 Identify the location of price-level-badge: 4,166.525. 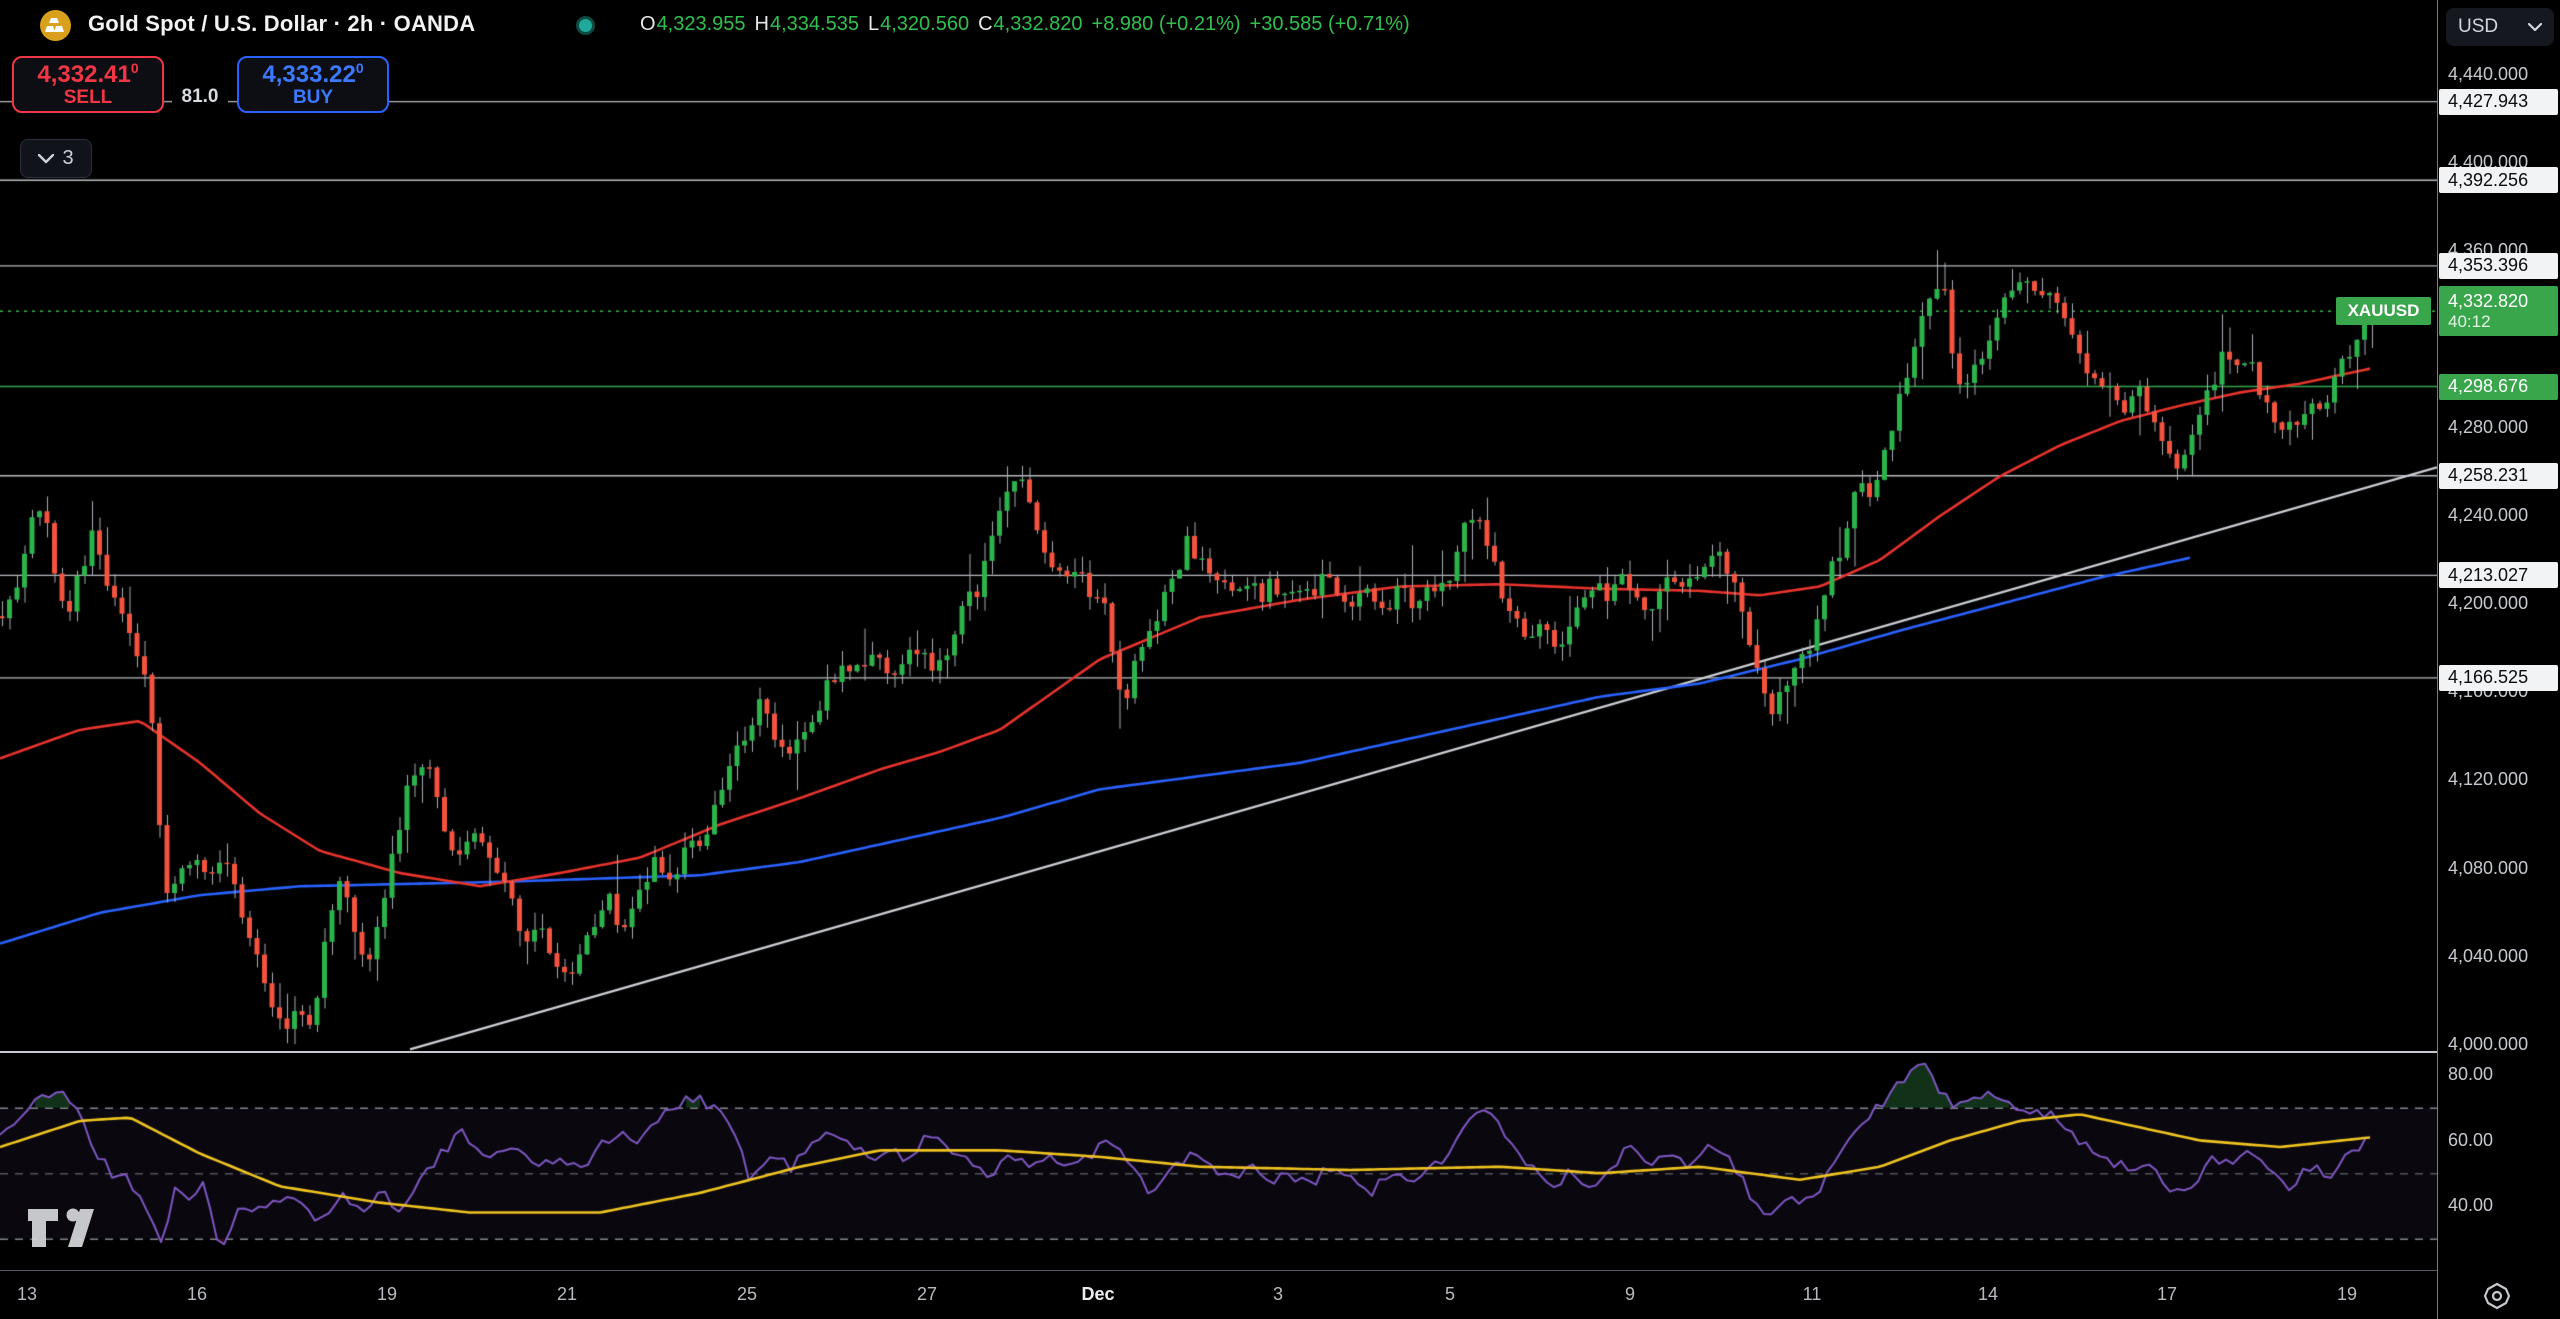
(2498, 677).